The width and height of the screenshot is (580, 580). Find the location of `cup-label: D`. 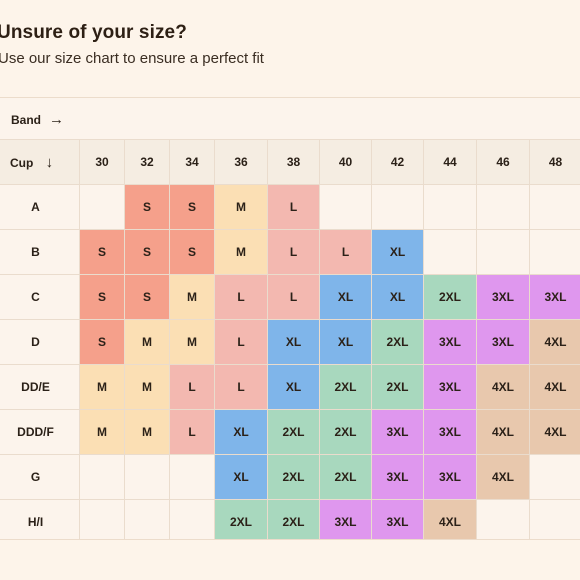

cup-label: D is located at coordinates (40, 342).